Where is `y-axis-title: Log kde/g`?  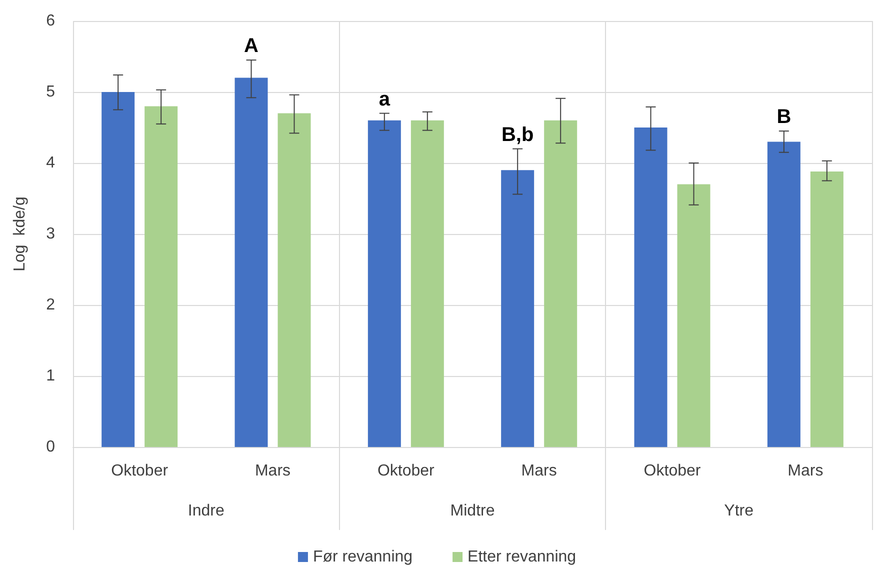 y-axis-title: Log kde/g is located at coordinates (20, 234).